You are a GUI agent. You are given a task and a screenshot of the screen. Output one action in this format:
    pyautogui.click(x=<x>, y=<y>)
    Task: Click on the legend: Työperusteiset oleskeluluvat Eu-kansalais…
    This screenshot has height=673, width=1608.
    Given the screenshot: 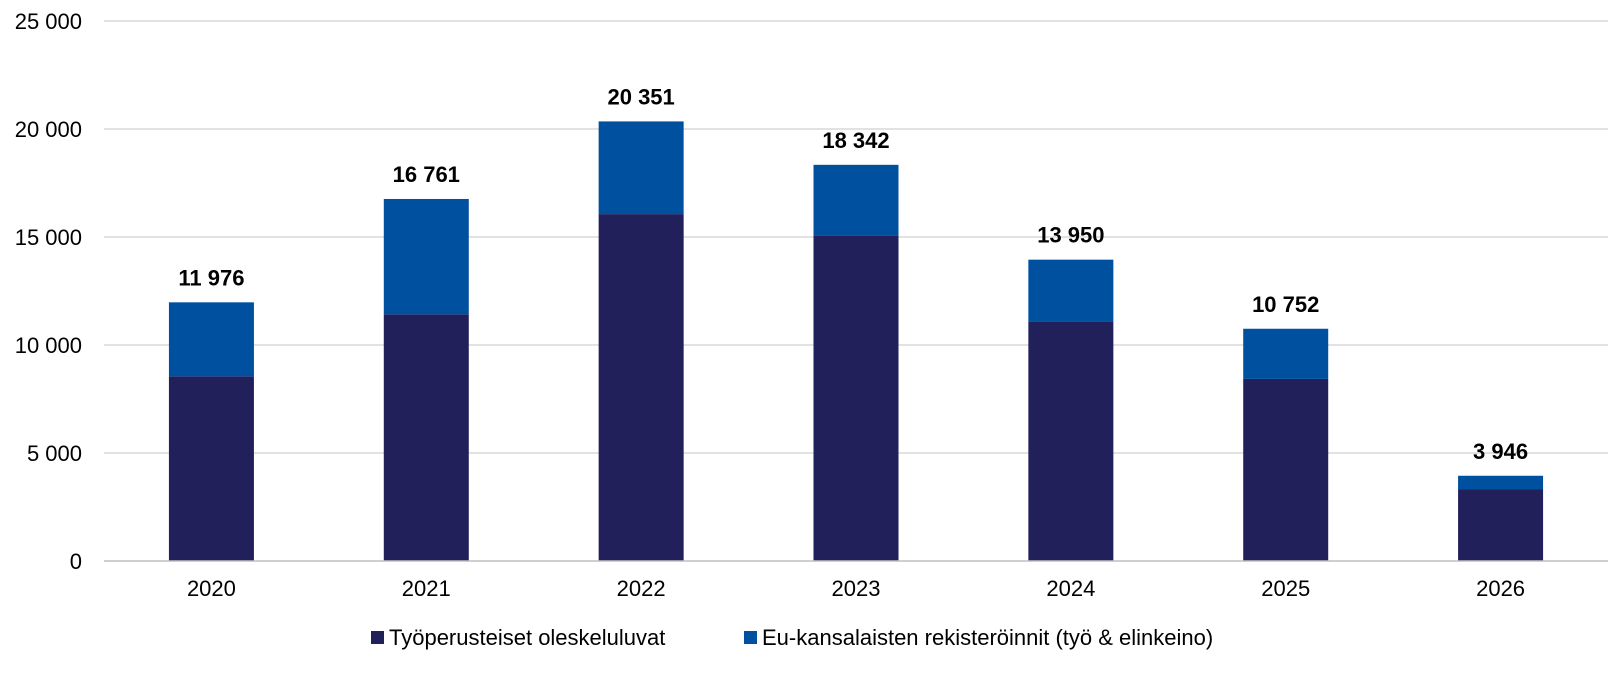 What is the action you would take?
    pyautogui.click(x=792, y=637)
    